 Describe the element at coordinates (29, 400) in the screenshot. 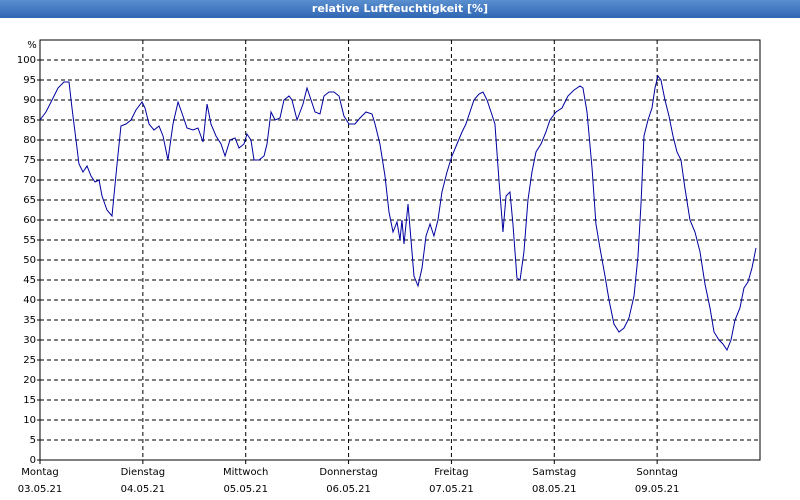

I see `y-tick-label: 15` at that location.